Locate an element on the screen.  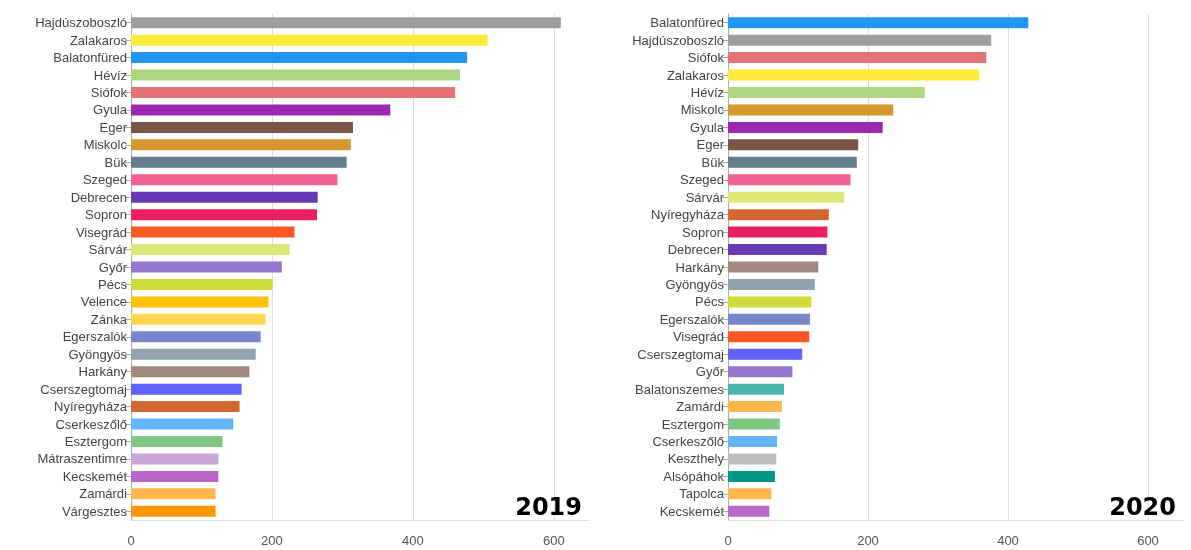
y-tick-label: Nyíregyháza is located at coordinates (688, 215).